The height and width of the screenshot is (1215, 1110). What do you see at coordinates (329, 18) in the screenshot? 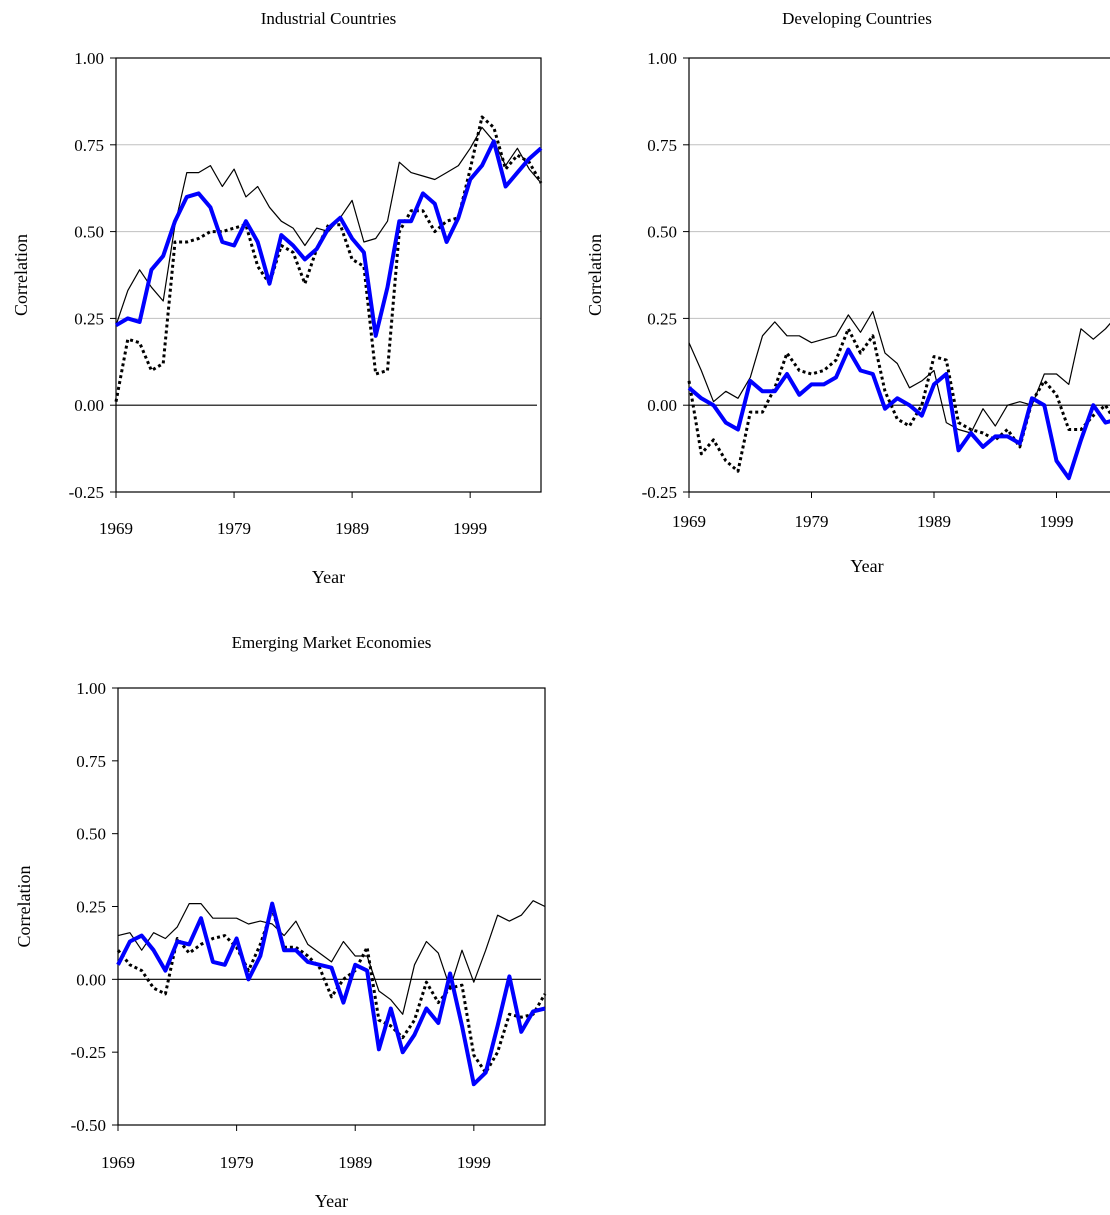
I see `chart-title: Industrial Countries` at bounding box center [329, 18].